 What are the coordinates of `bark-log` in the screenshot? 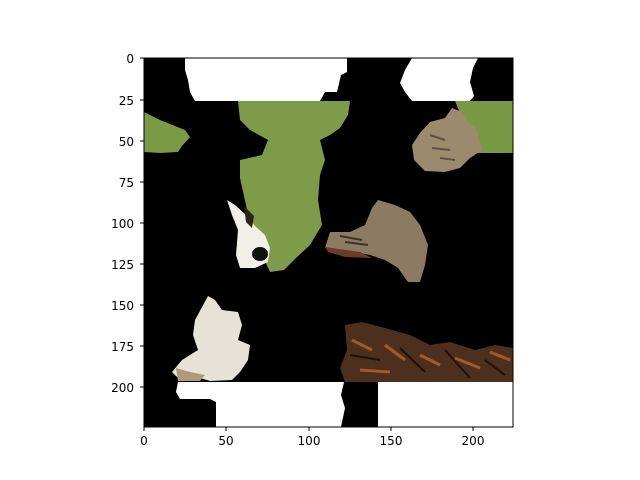 It's located at (426, 352).